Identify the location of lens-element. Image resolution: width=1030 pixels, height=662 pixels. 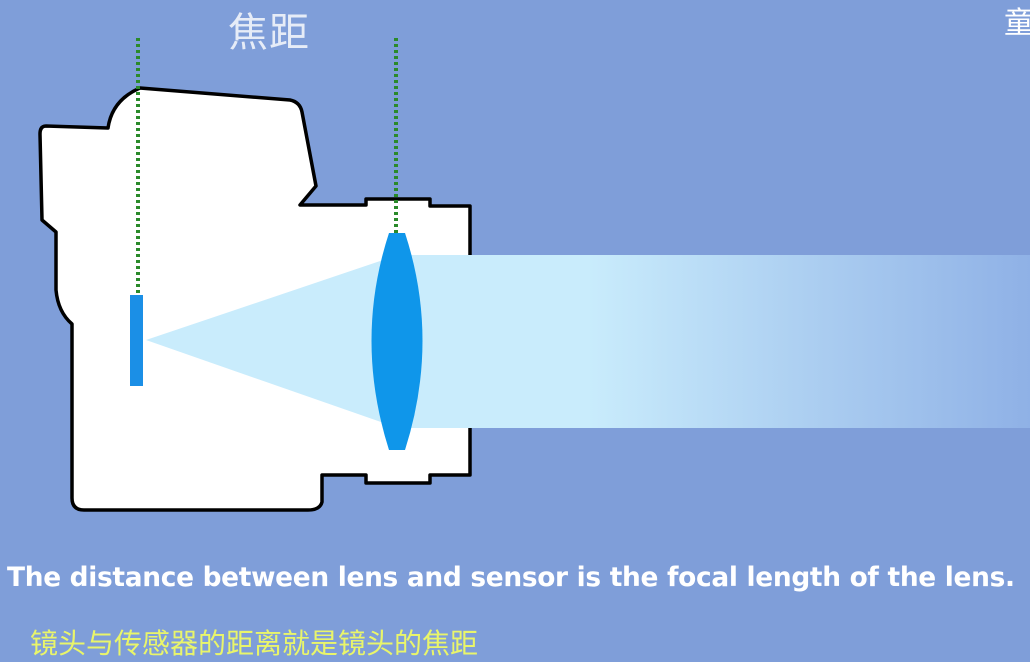
(397, 341).